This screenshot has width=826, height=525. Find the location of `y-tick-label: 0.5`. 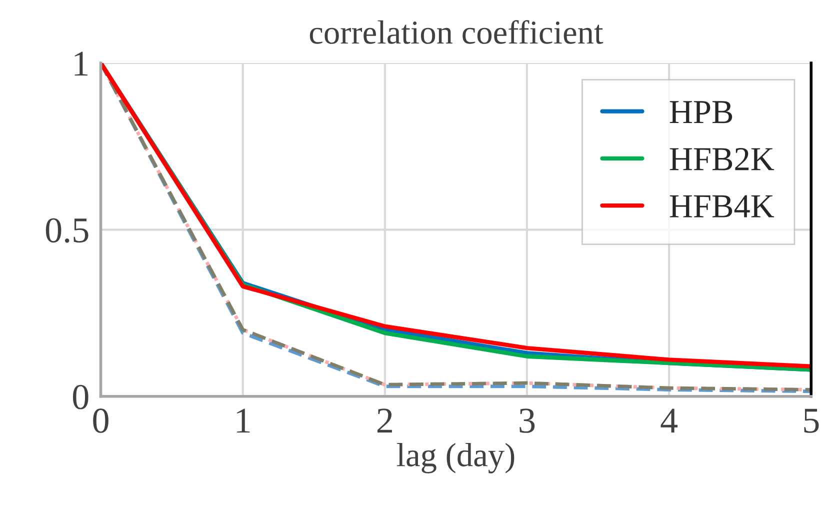

y-tick-label: 0.5 is located at coordinates (67, 230).